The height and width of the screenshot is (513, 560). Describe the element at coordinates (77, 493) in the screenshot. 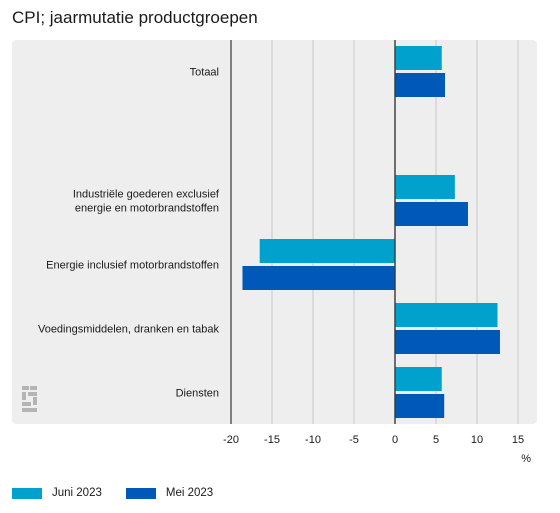

I see `legend-label-juni: Juni 2023` at that location.